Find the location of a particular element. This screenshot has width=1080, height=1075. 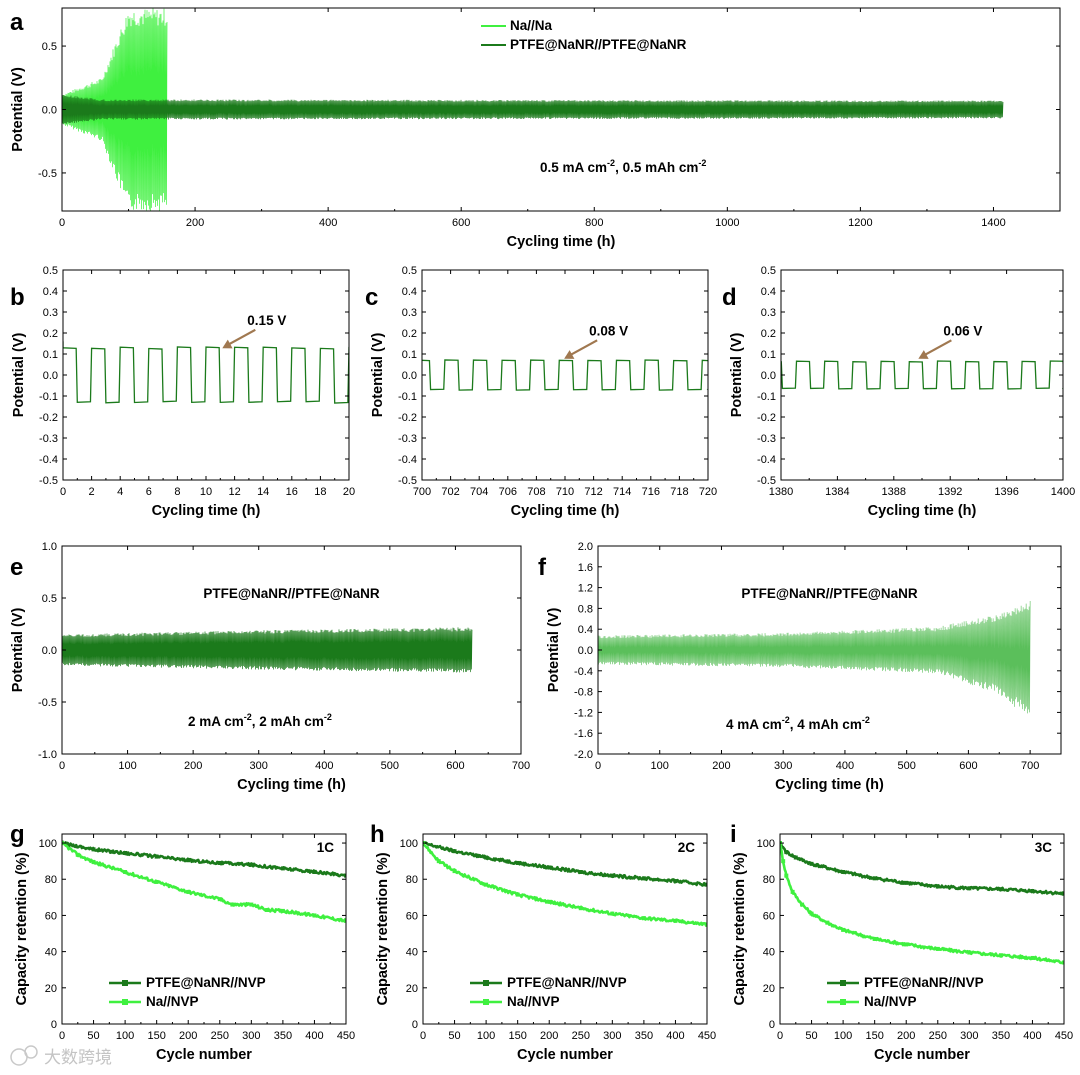

ytick-label-d-1: -0.4 is located at coordinates (766, 460).